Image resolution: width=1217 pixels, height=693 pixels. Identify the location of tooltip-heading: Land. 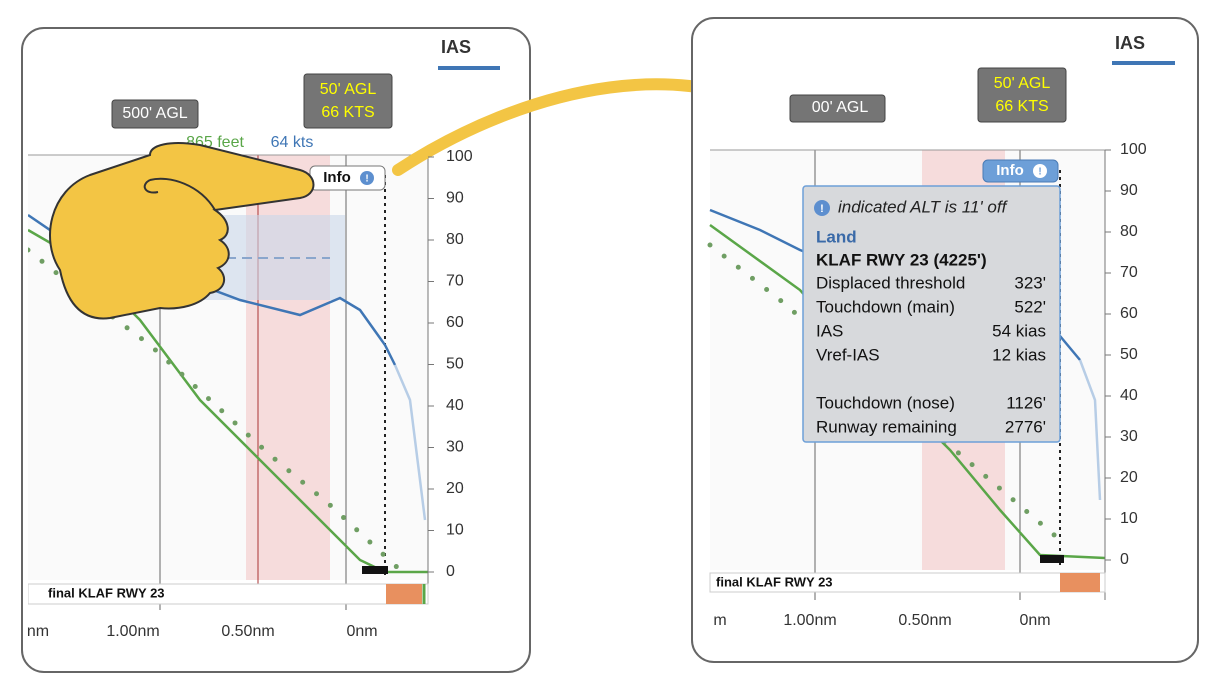
(836, 236).